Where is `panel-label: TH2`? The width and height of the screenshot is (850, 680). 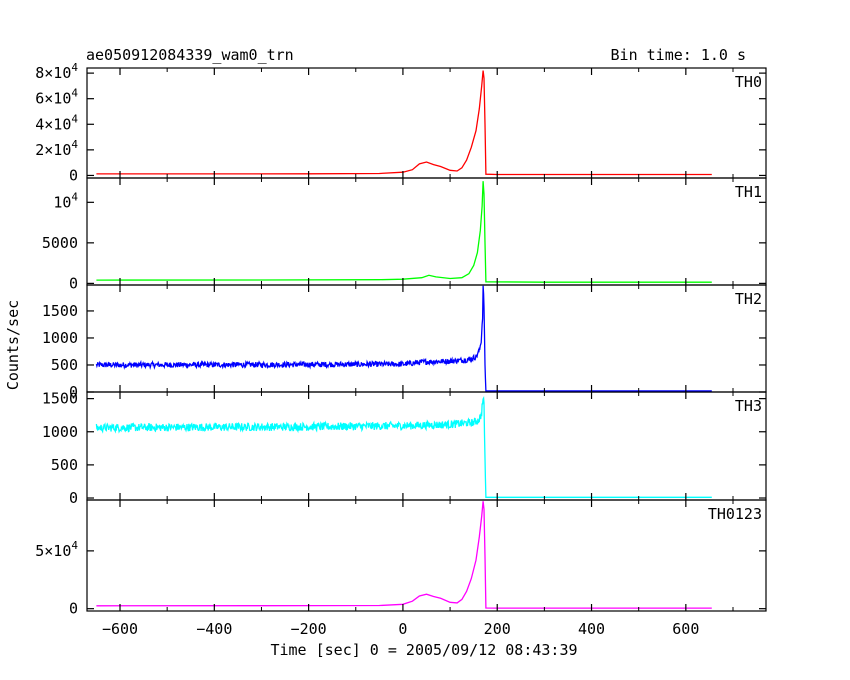 panel-label: TH2 is located at coordinates (748, 299).